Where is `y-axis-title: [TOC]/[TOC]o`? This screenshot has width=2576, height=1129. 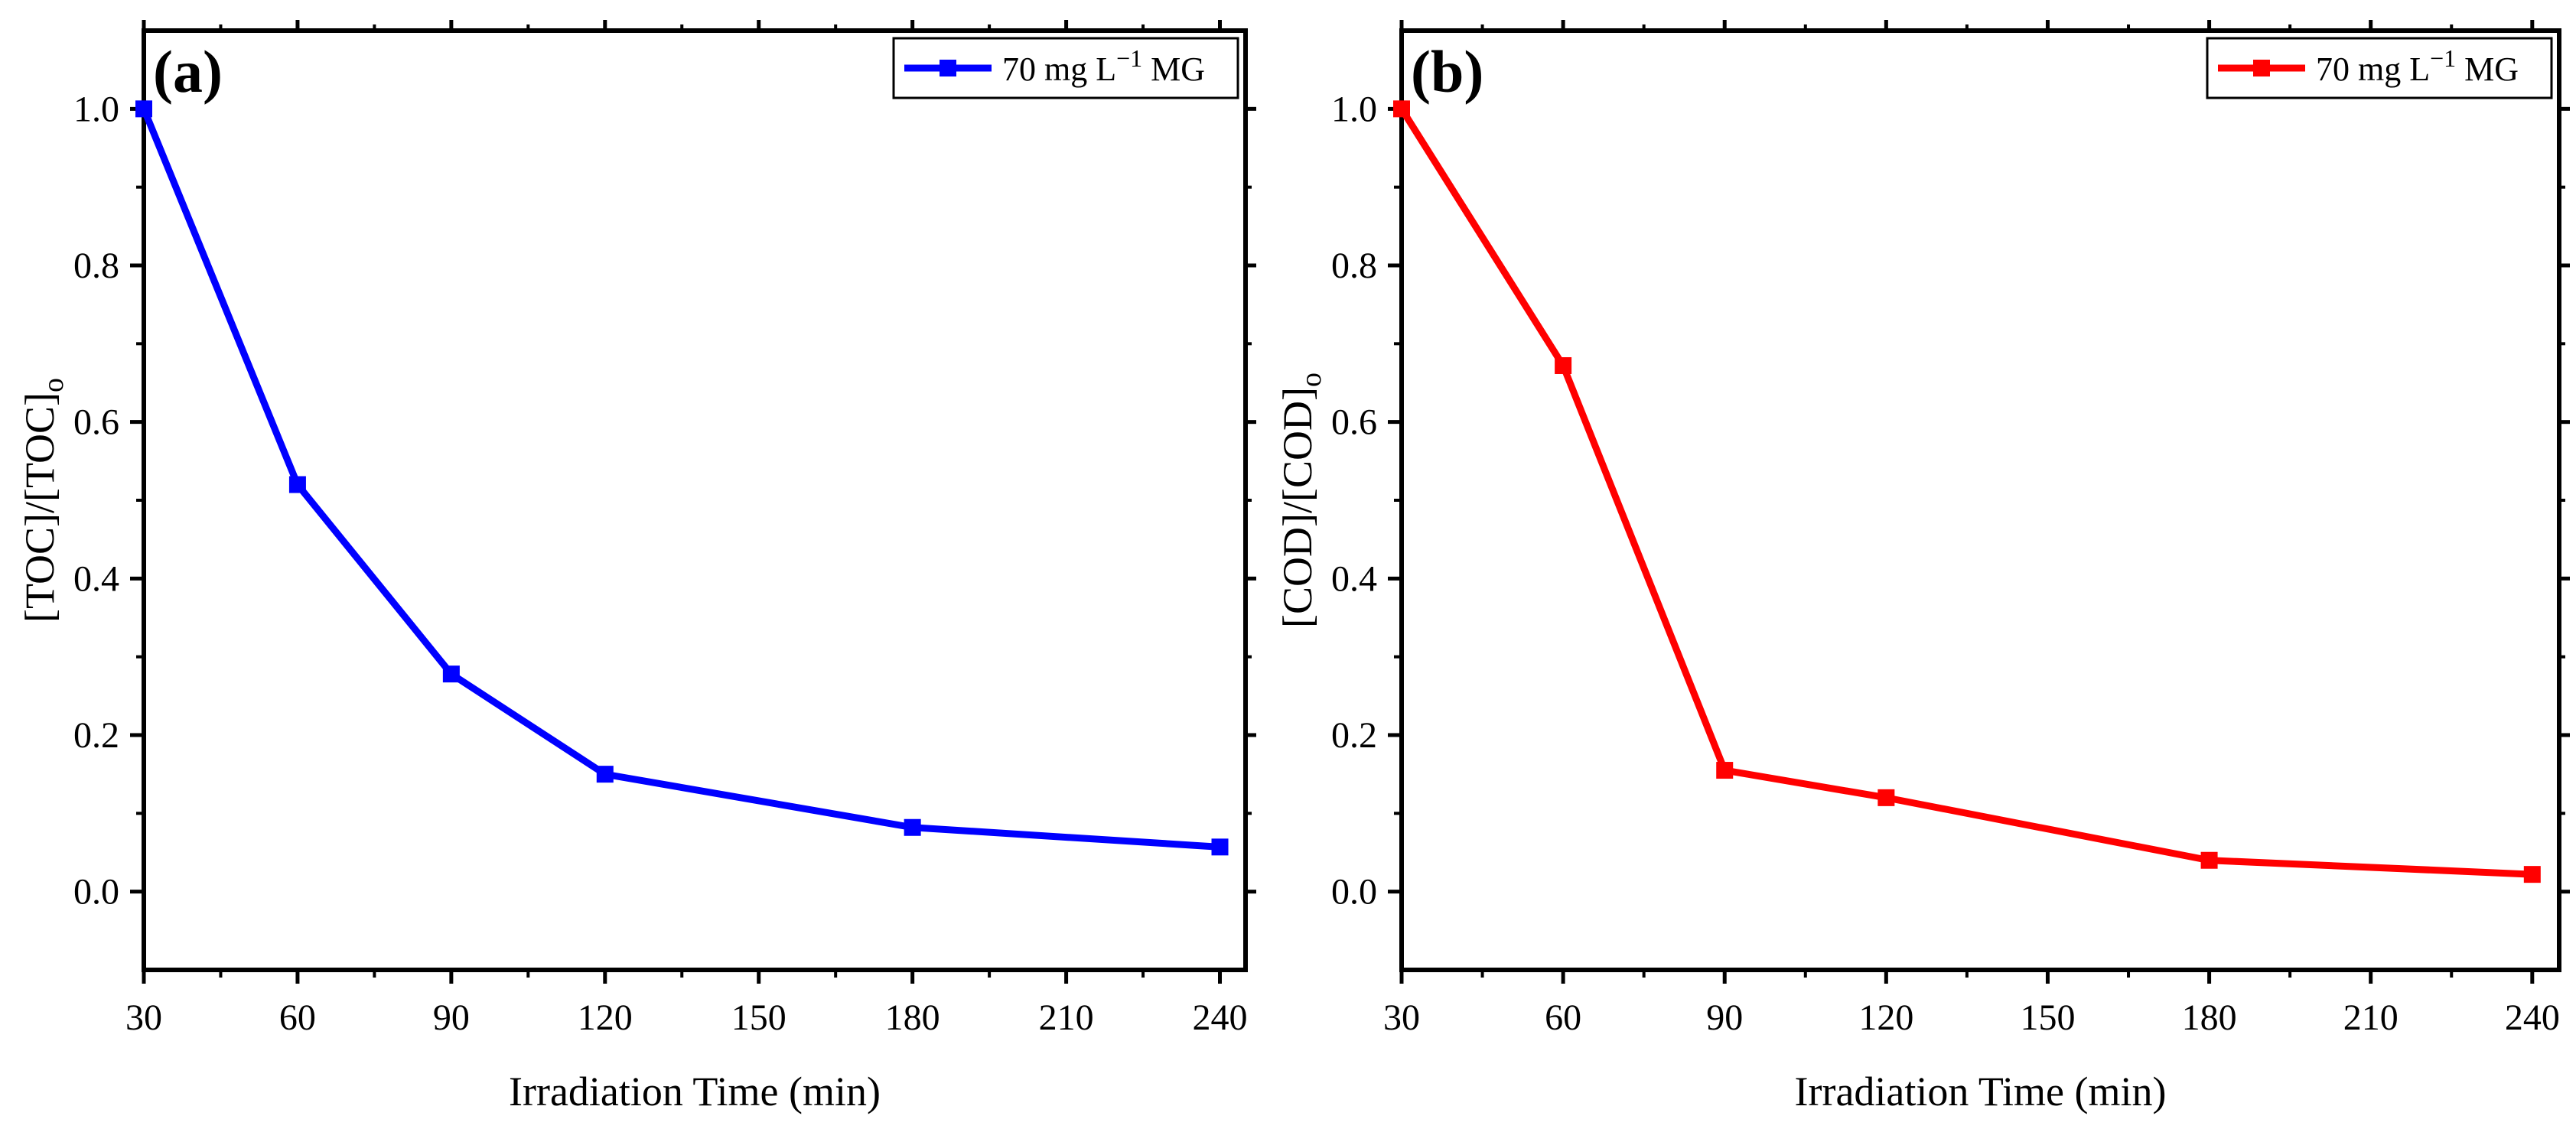
y-axis-title: [TOC]/[TOC]o is located at coordinates (44, 500).